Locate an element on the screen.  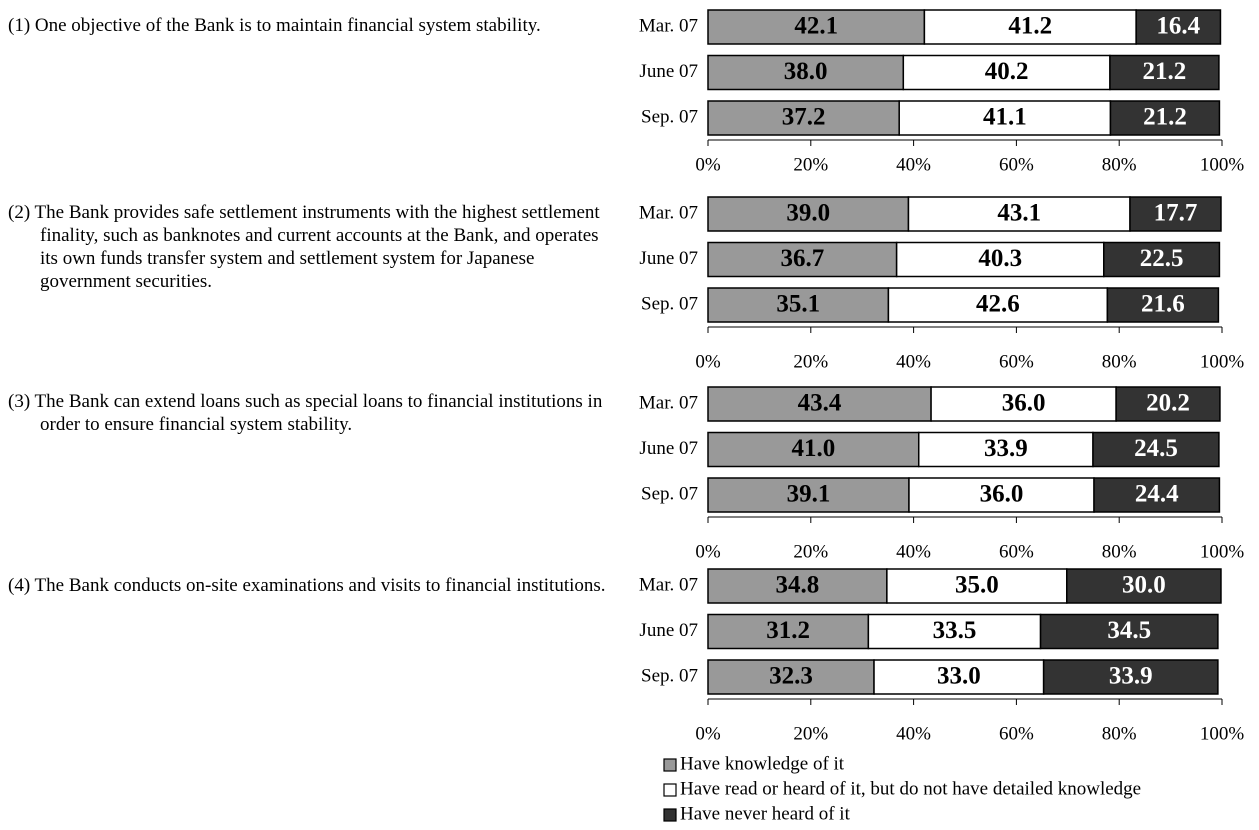
data-label: 41.0 is located at coordinates (813, 448).